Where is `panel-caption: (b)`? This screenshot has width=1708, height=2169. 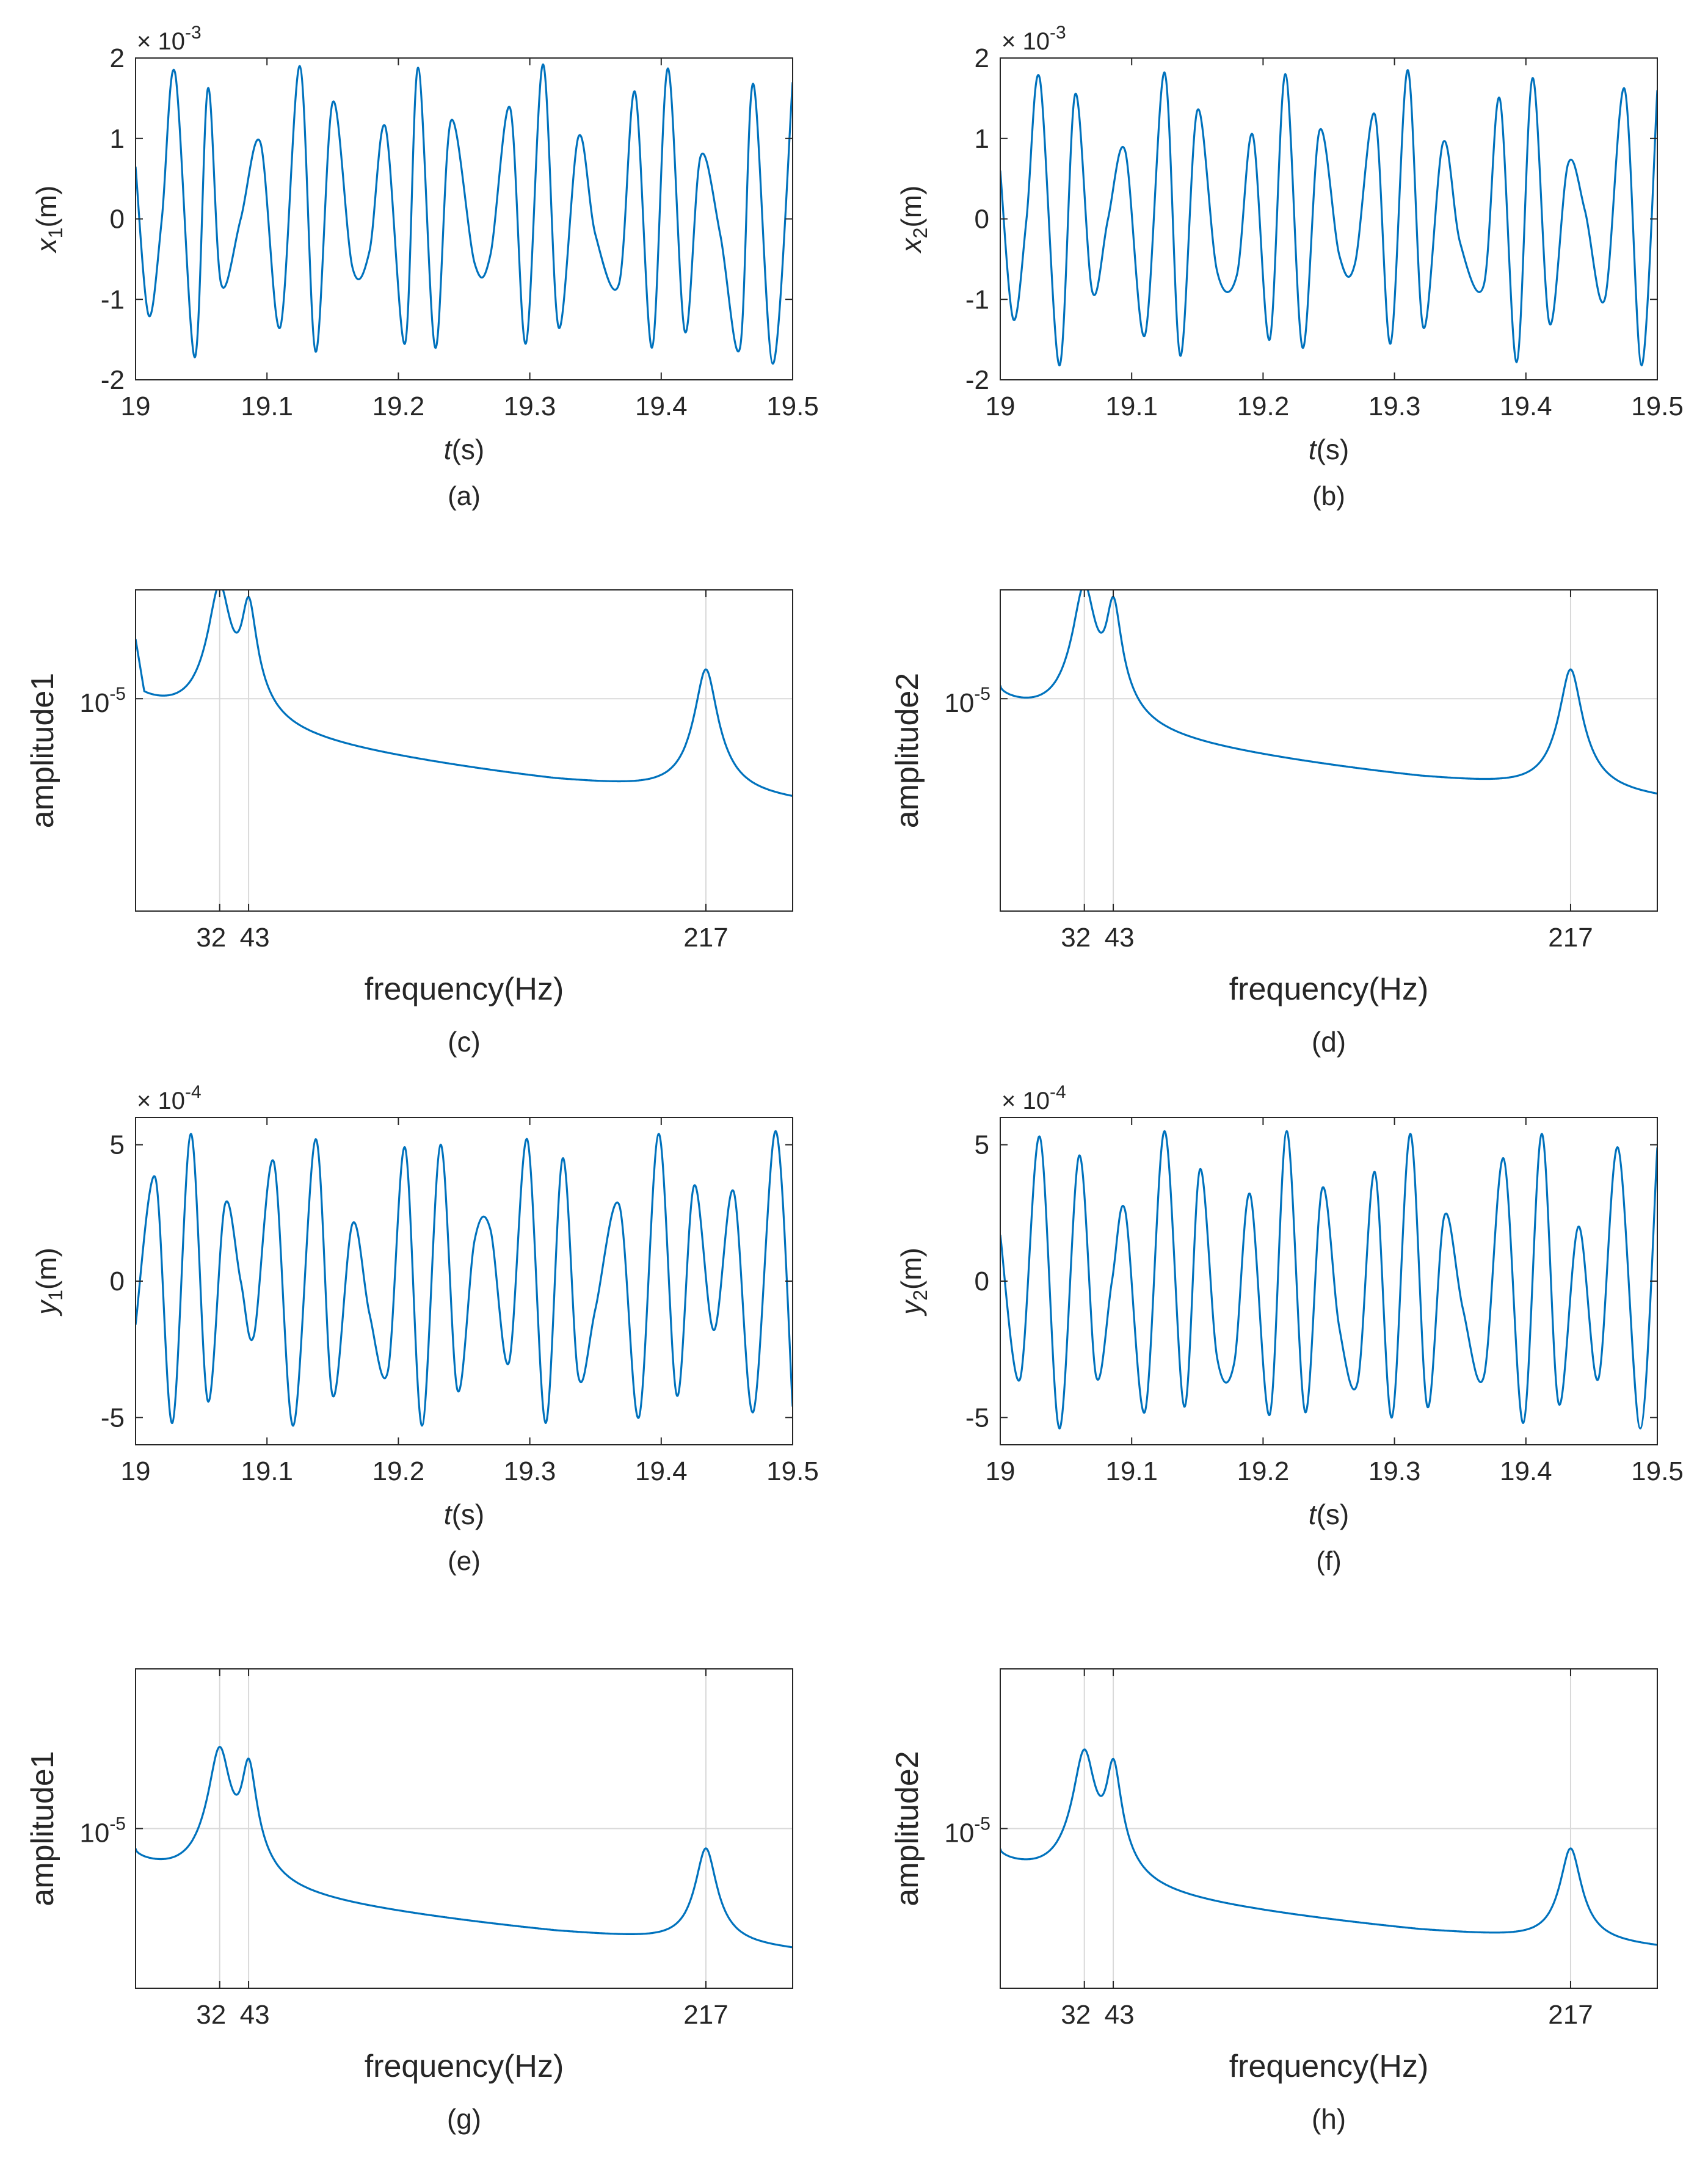 panel-caption: (b) is located at coordinates (1329, 496).